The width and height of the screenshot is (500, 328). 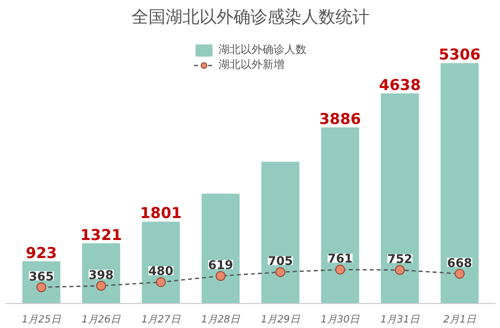 What do you see at coordinates (459, 263) in the screenshot?
I see `data-label: 668` at bounding box center [459, 263].